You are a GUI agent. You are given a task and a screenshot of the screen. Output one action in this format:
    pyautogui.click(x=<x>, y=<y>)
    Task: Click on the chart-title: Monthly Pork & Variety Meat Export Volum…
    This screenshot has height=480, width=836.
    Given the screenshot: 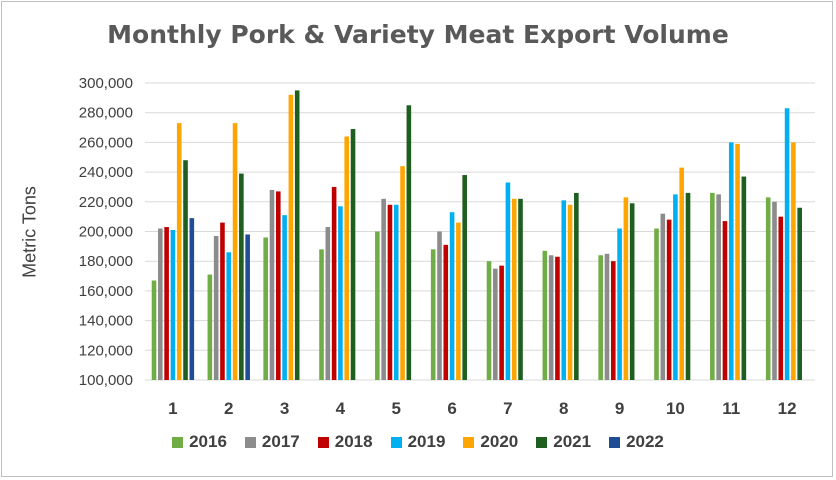 What is the action you would take?
    pyautogui.click(x=418, y=34)
    